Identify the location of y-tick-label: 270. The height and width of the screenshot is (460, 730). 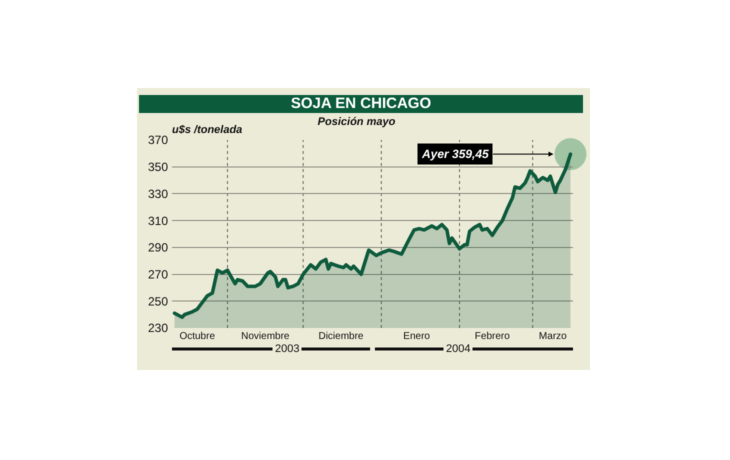
(158, 274).